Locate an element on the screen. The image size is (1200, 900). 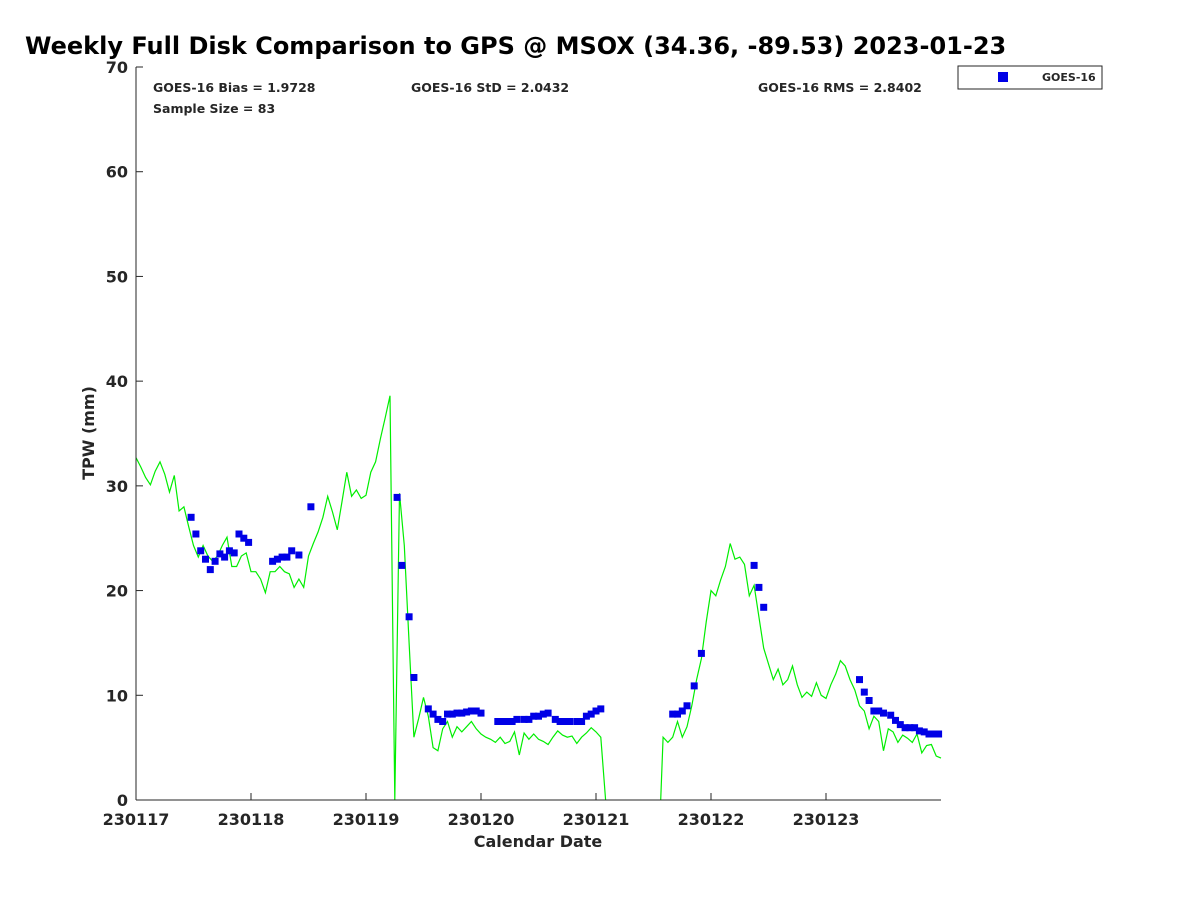
y-tick-label: 50 is located at coordinates (117, 276).